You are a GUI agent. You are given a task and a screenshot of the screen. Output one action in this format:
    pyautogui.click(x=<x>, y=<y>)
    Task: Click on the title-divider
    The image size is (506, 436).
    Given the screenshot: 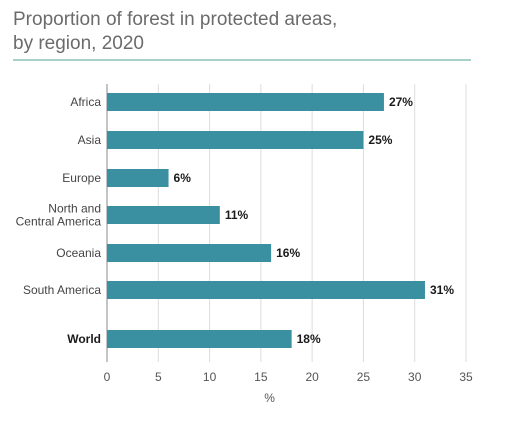 What is the action you would take?
    pyautogui.click(x=242, y=60)
    